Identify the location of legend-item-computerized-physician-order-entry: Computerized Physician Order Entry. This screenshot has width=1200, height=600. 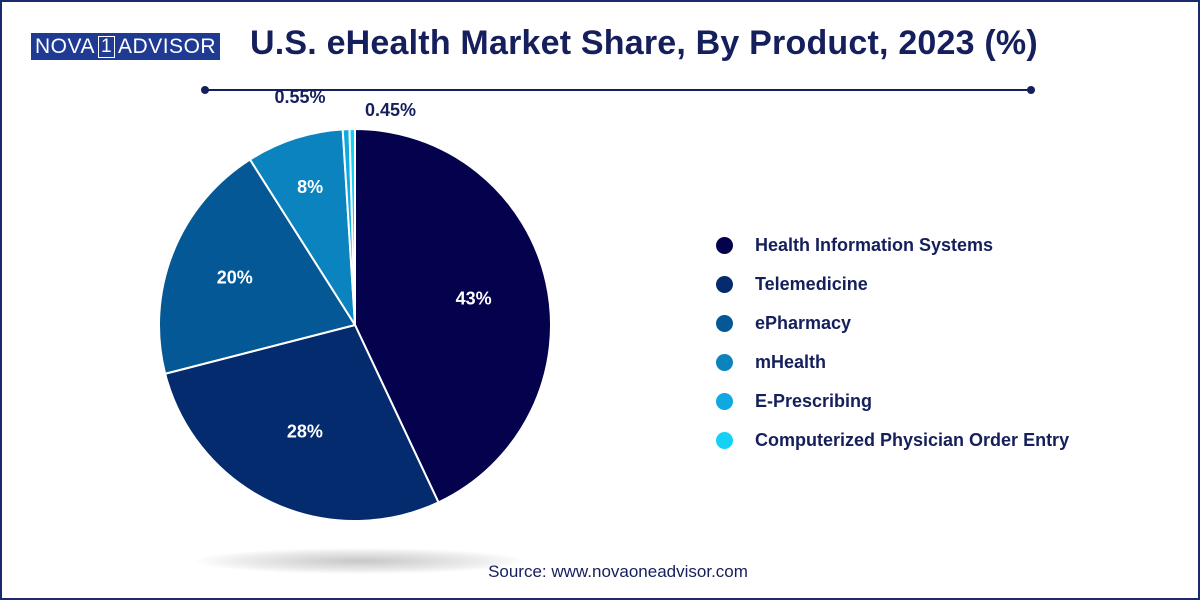
(892, 440).